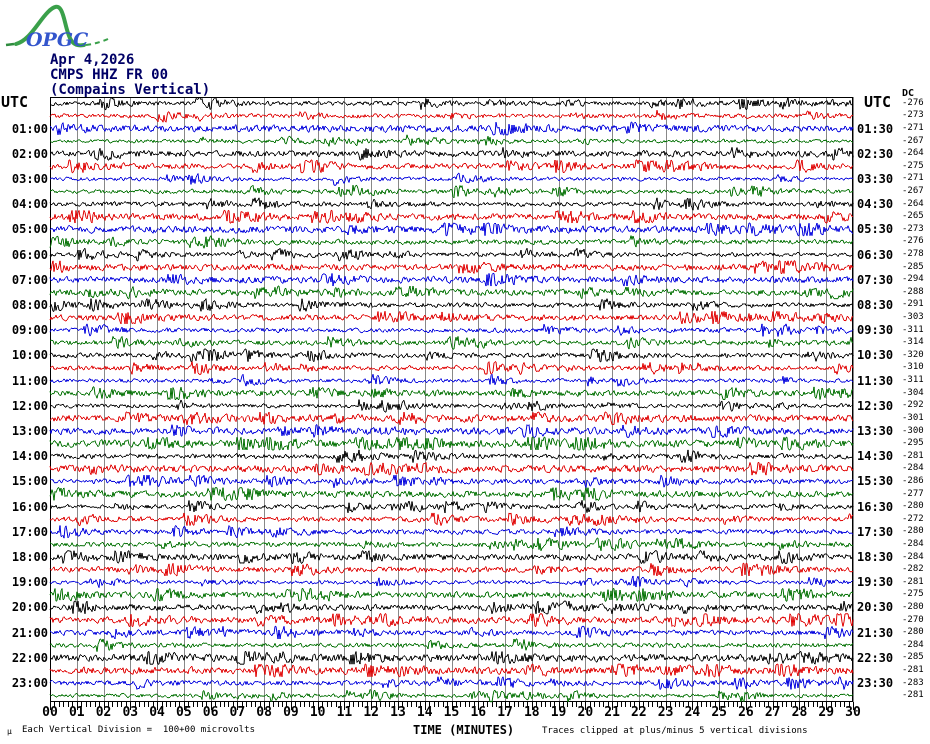  I want to click on time-label-right: 13:30, so click(875, 431).